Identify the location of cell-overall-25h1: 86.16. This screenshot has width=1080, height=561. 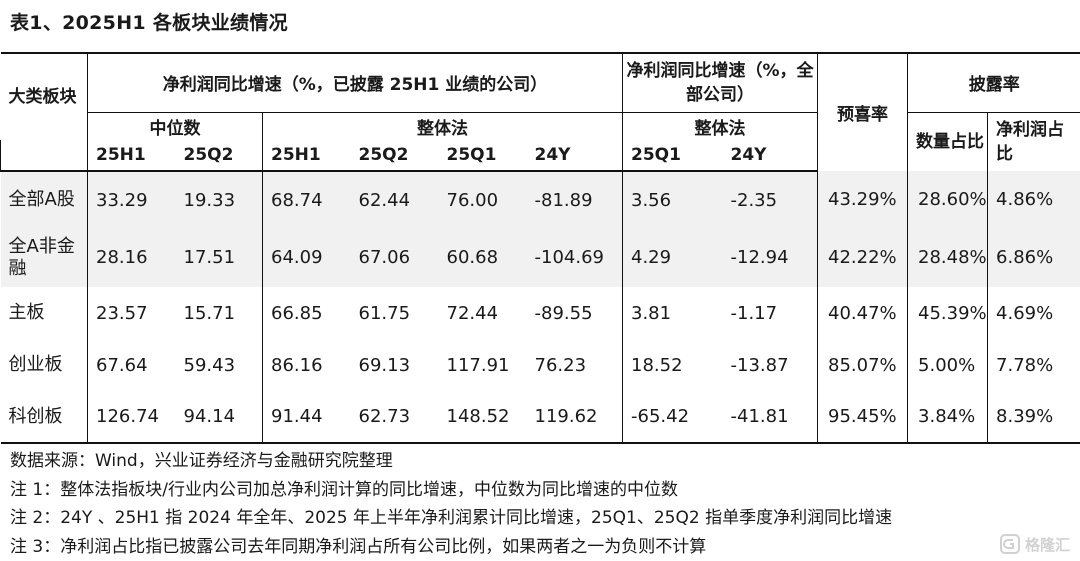
(306, 365).